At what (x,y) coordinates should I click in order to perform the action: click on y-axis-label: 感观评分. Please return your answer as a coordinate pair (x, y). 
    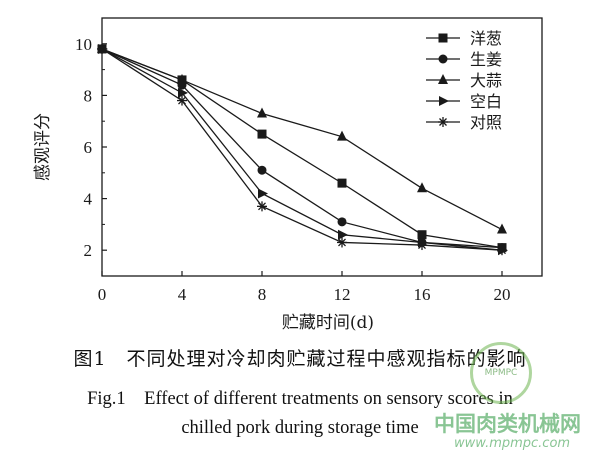
    Looking at the image, I should click on (43, 147).